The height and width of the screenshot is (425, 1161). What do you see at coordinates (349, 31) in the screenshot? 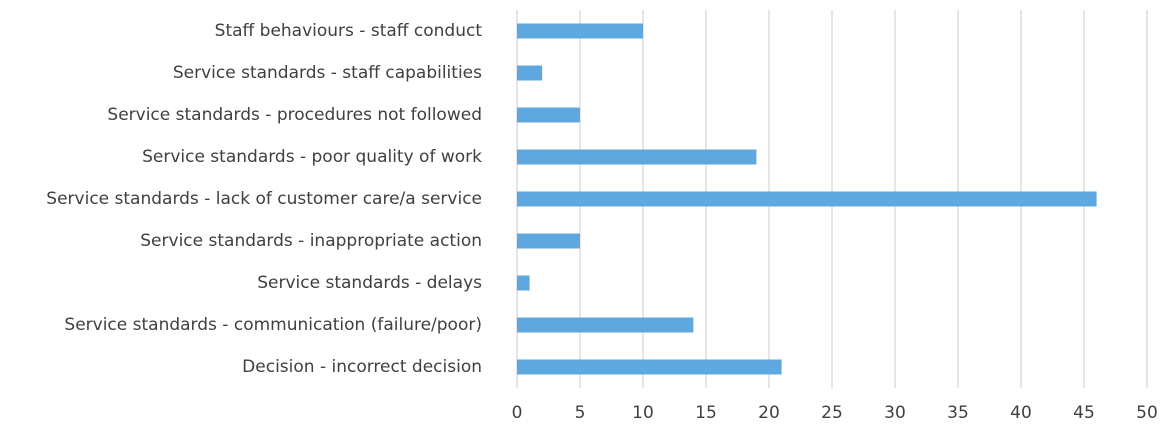
I see `y-tick-label: Staff behaviours - staff conduct` at bounding box center [349, 31].